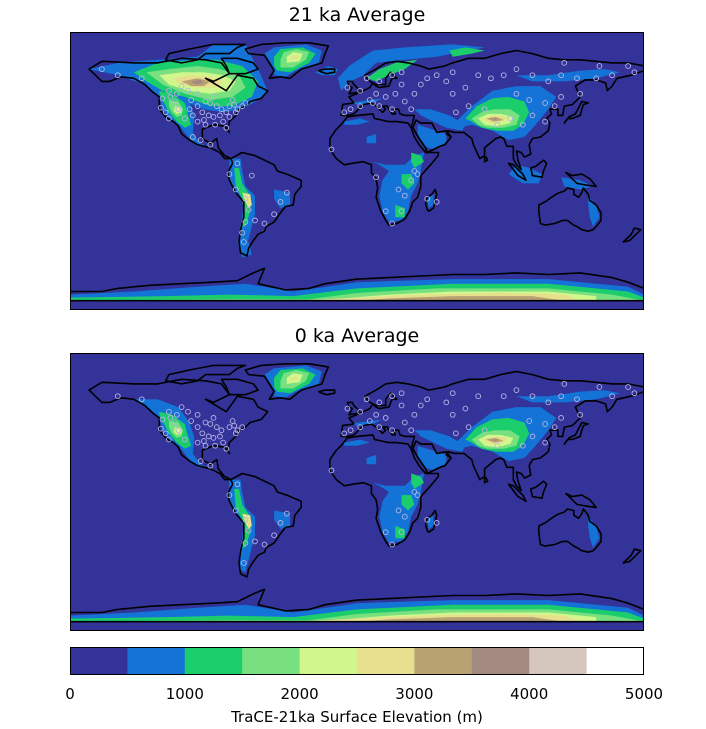  I want to click on coastline-greenland, so click(287, 382).